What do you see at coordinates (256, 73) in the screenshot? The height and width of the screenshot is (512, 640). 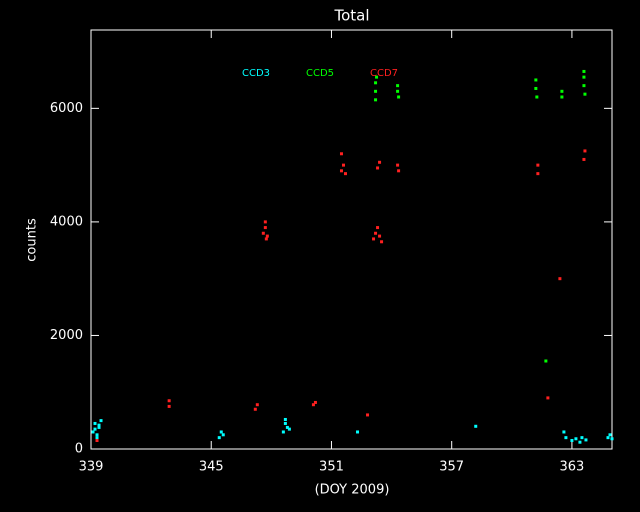 I see `legend-label: CCD3` at bounding box center [256, 73].